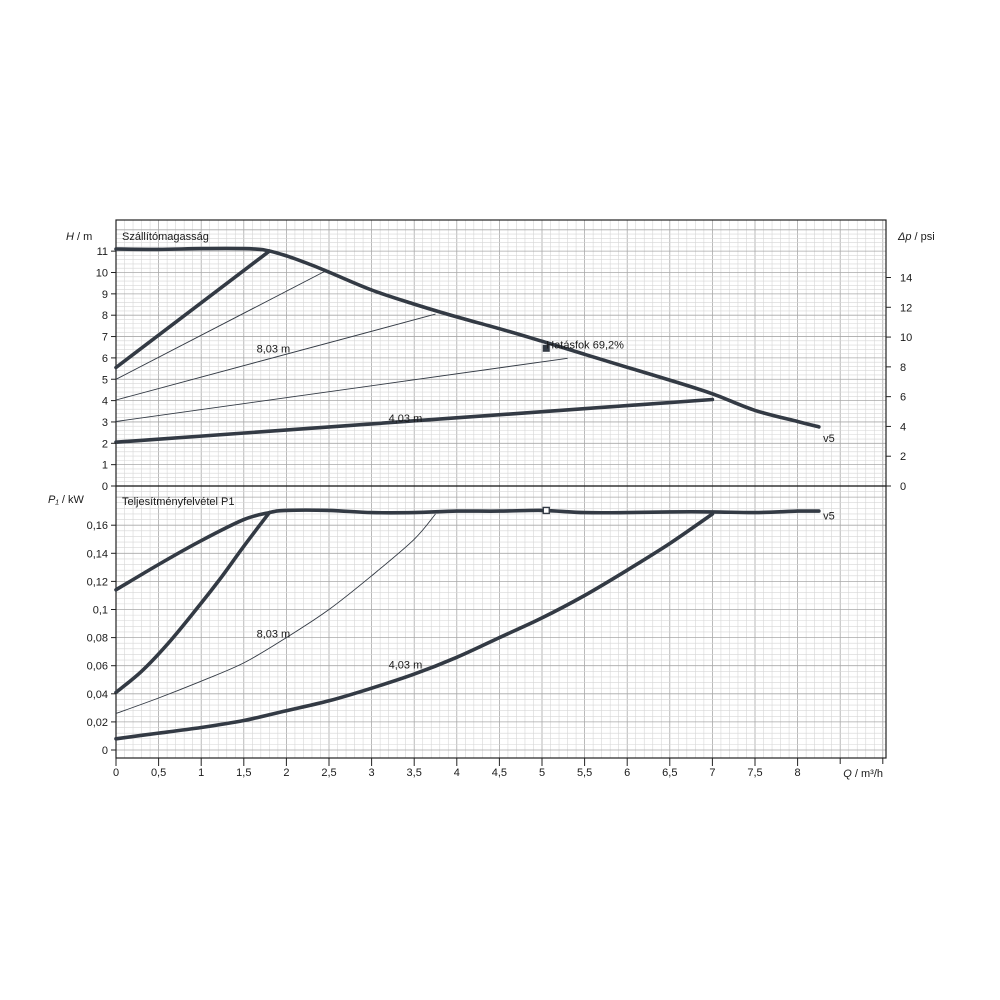 The image size is (1000, 1000). I want to click on power-y-axis-label: P₁ / kW, so click(66, 500).